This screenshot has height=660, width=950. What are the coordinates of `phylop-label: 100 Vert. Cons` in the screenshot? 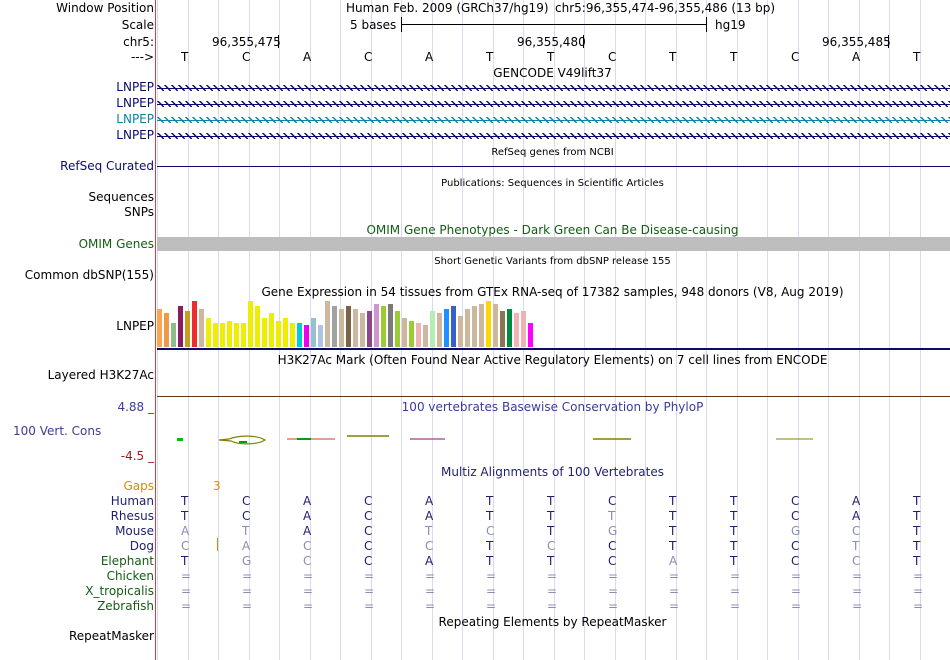 It's located at (57, 431).